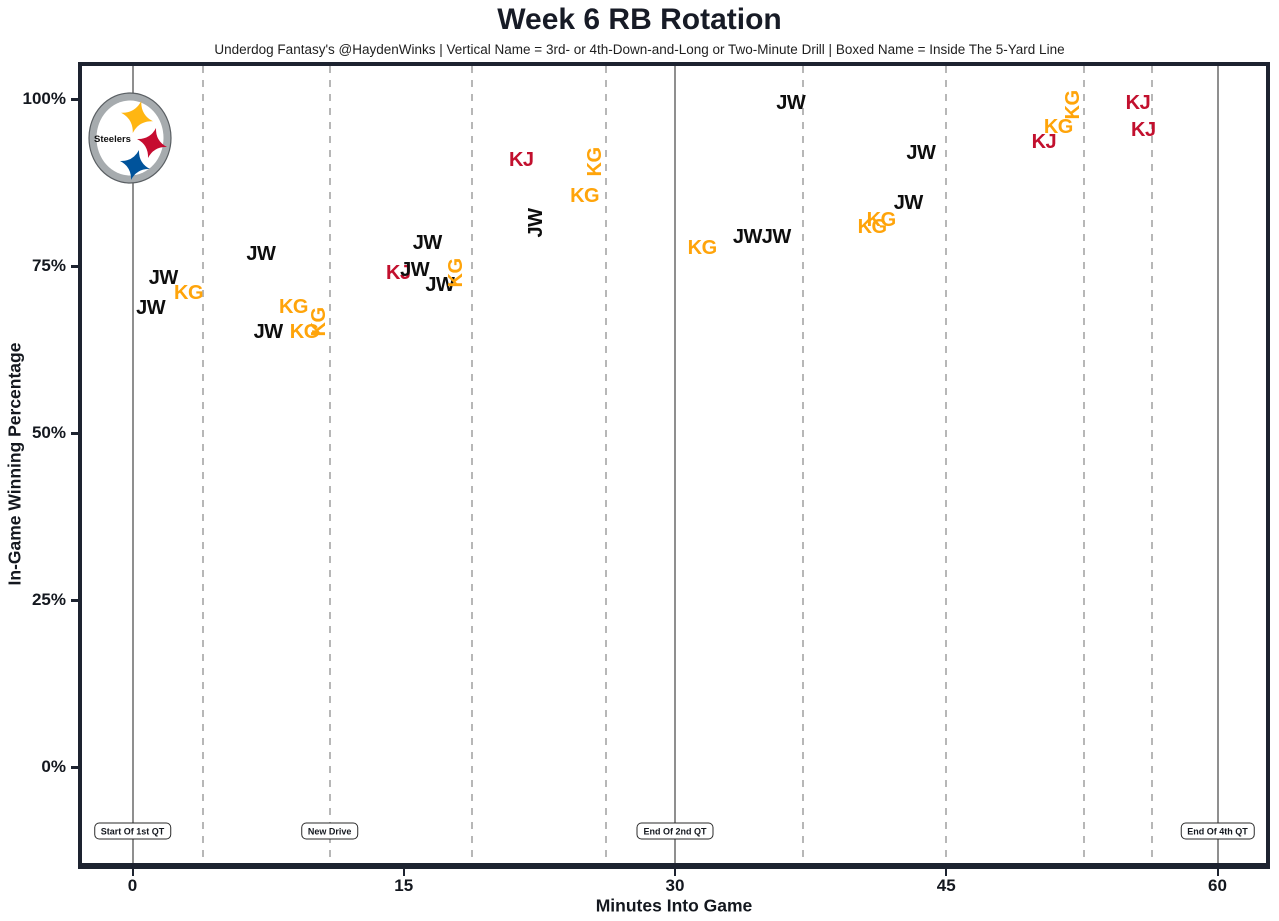 This screenshot has width=1279, height=921. I want to click on x-axis-title: Minutes Into Game, so click(674, 905).